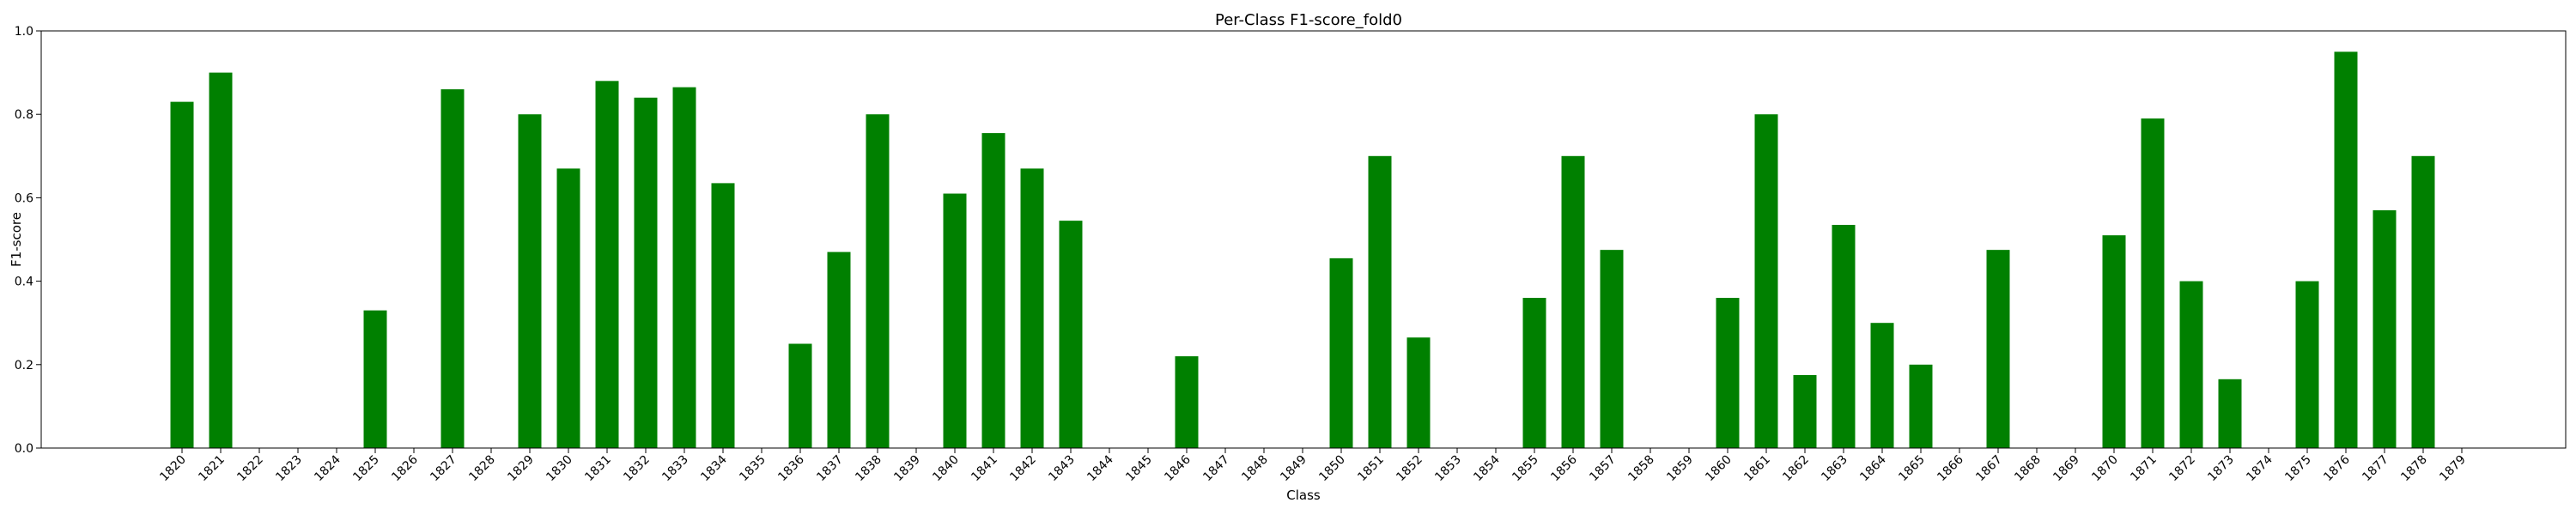 The image size is (2576, 515). Describe the element at coordinates (2221, 469) in the screenshot. I see `x-tick-label-1873: 1873` at that location.